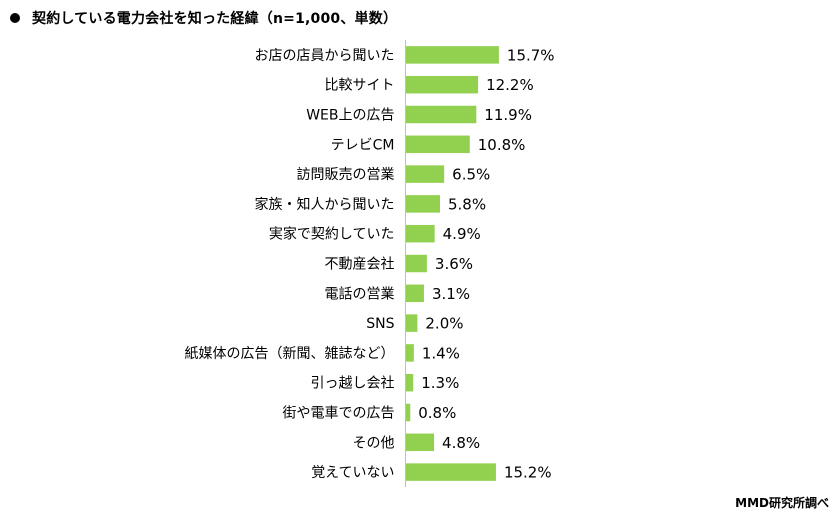  What do you see at coordinates (350, 116) in the screenshot?
I see `category-label: WEB上の広告` at bounding box center [350, 116].